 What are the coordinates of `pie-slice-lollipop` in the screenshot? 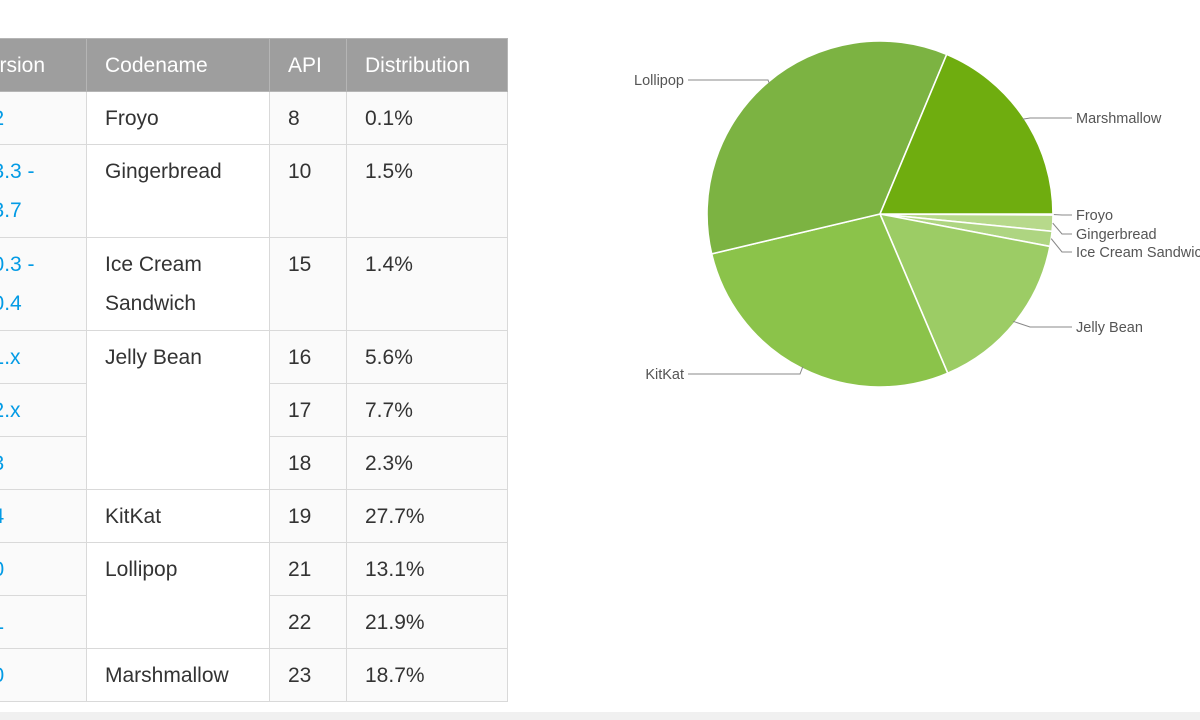 It's located at (827, 147).